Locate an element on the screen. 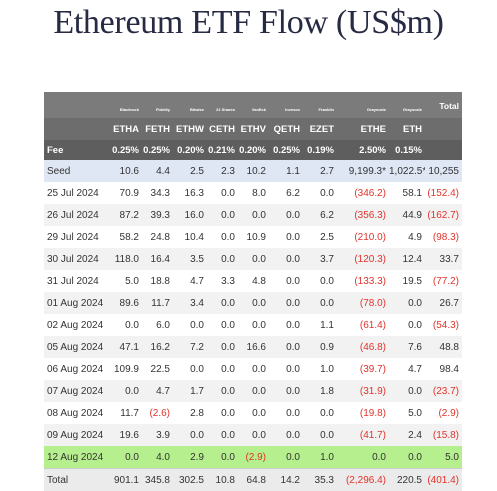 The height and width of the screenshot is (491, 497). flow-value: 89.6 is located at coordinates (129, 303).